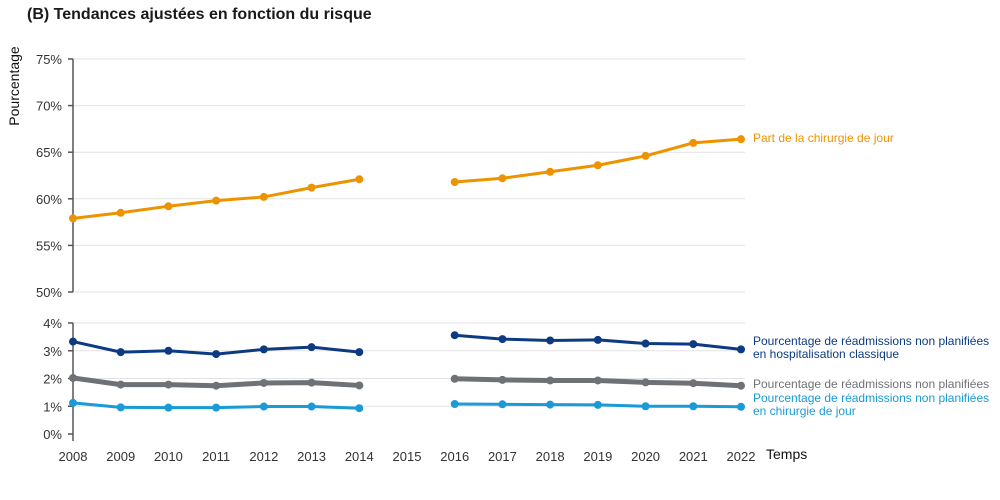 The height and width of the screenshot is (500, 1000). Describe the element at coordinates (407, 345) in the screenshot. I see `series-Pourcentage de réadmissions non planifiées en hospitalisation classique` at that location.